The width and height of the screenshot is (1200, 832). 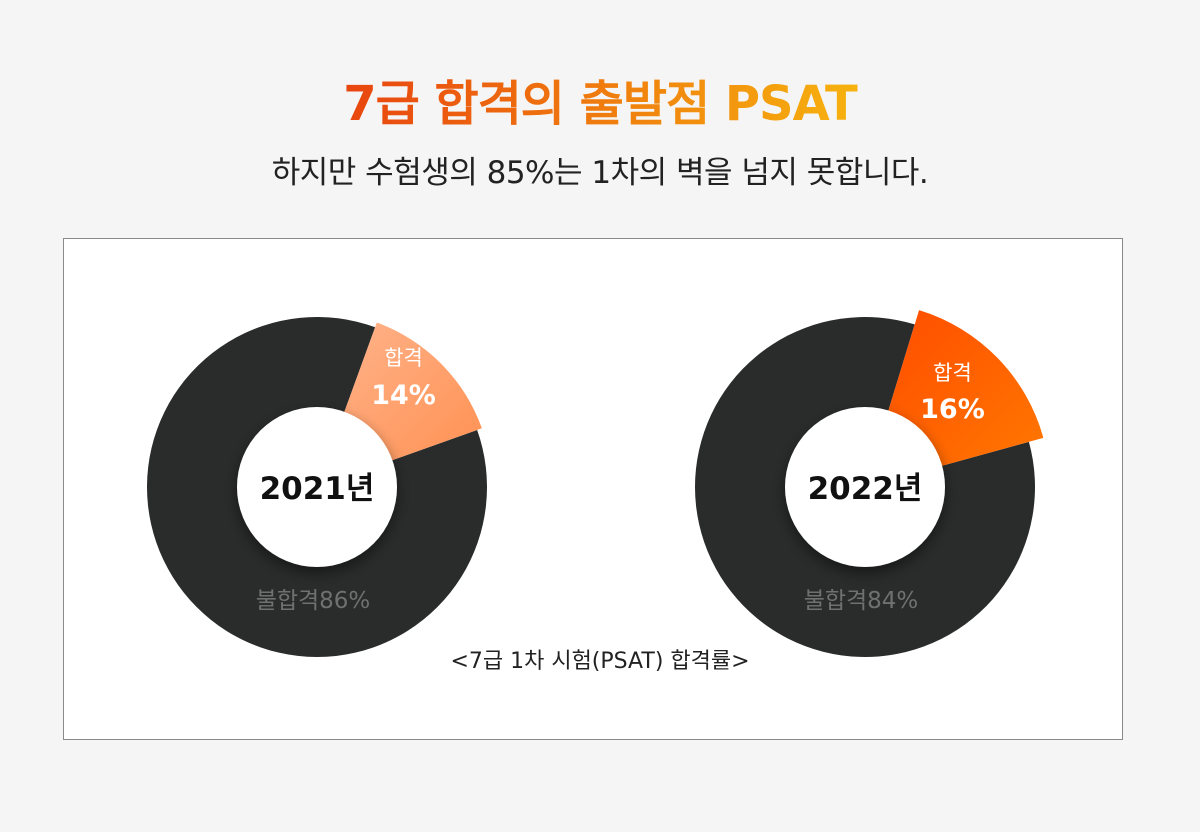 I want to click on page-title: 7급 합격의 출발점 PSAT, so click(x=600, y=102).